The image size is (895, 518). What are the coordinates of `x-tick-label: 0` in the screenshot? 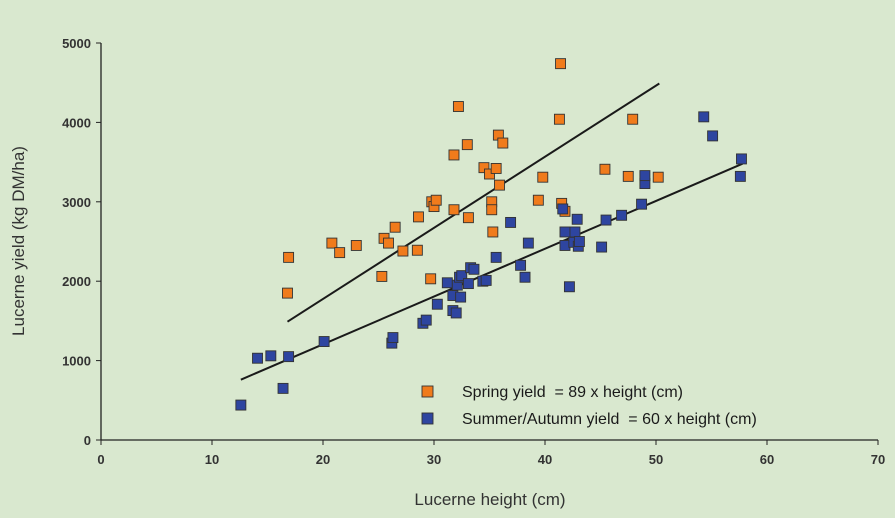 It's located at (100, 459).